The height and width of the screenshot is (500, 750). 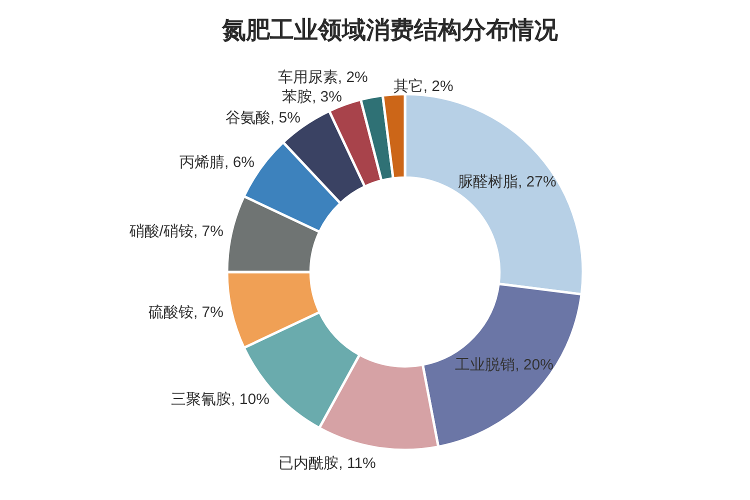 I want to click on slice-label: 三聚氰胺, 10%, so click(x=220, y=399).